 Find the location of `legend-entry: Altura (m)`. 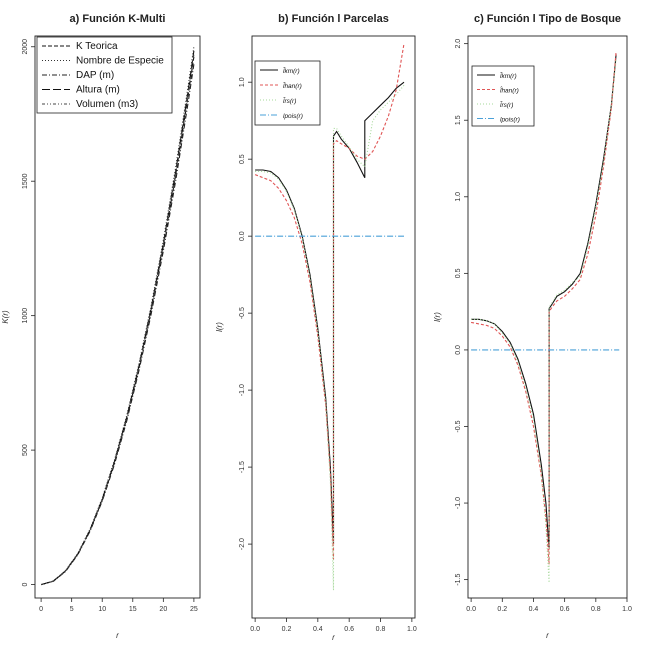

legend-entry: Altura (m) is located at coordinates (98, 90).